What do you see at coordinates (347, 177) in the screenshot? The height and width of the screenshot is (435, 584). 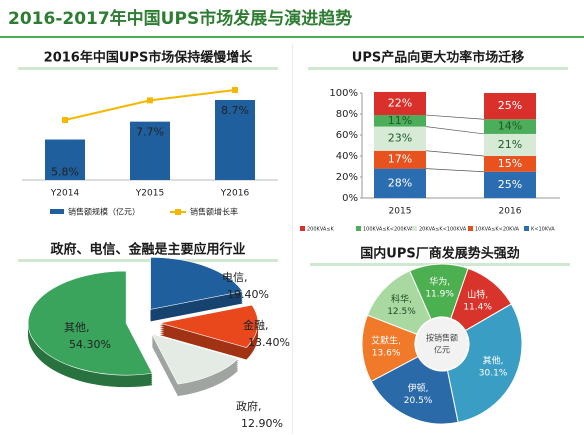 I see `y-tick-label: 20%` at bounding box center [347, 177].